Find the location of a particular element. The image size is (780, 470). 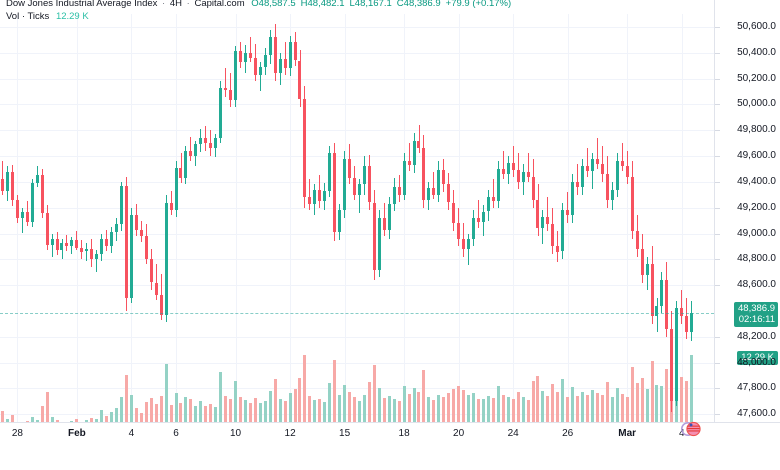

timeframe-label: 4H is located at coordinates (175, 4).